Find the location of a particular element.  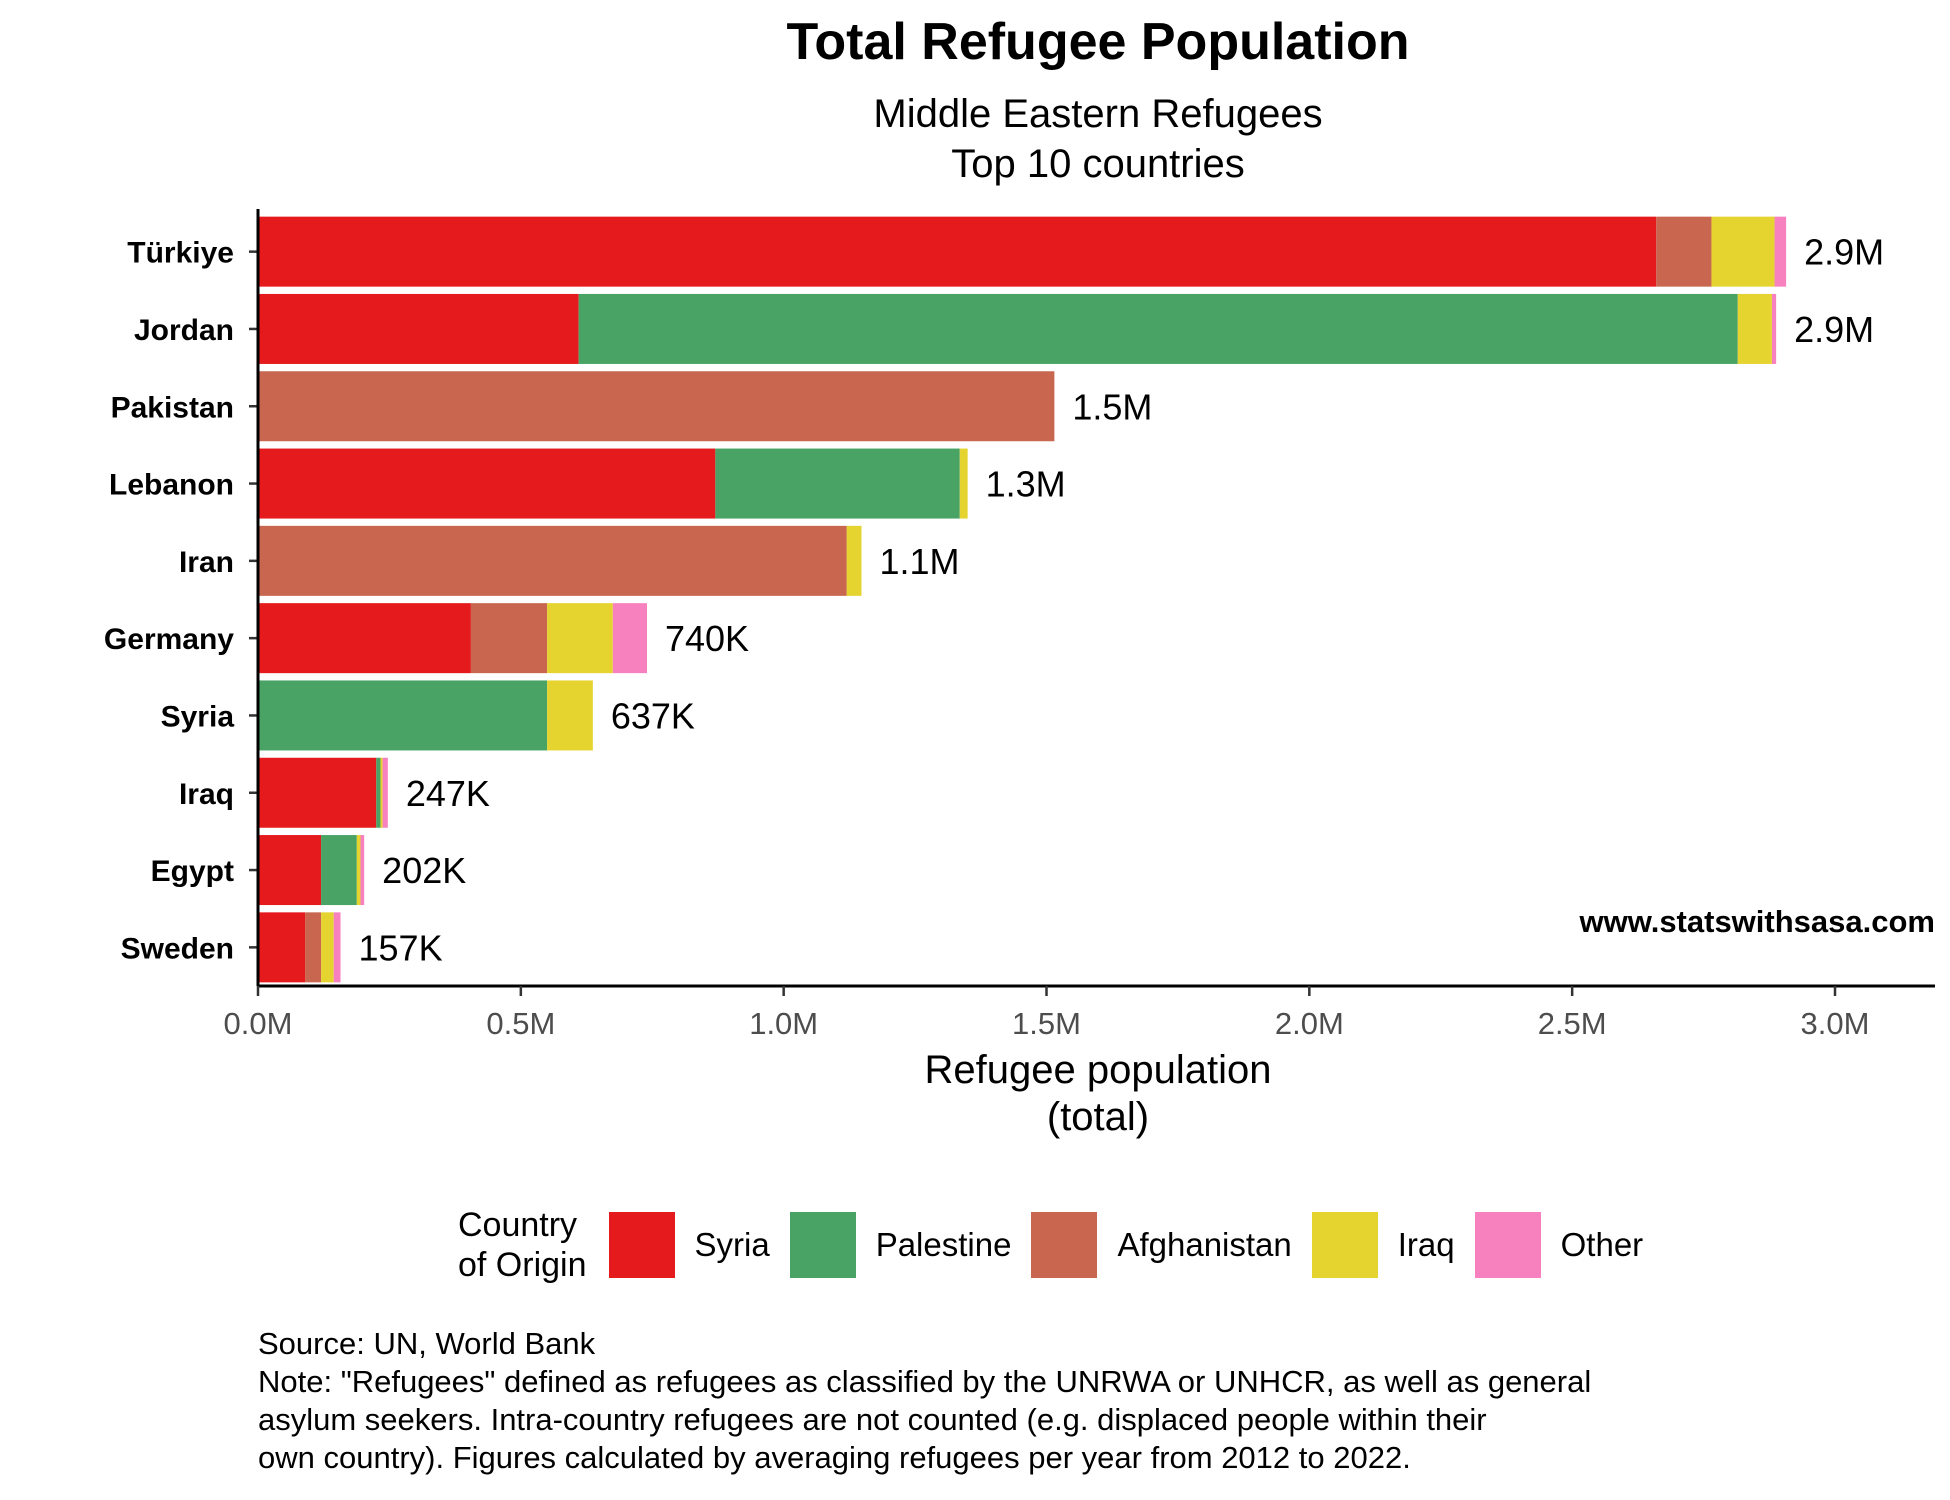

bar-segment-syria-iraq is located at coordinates (570, 715).